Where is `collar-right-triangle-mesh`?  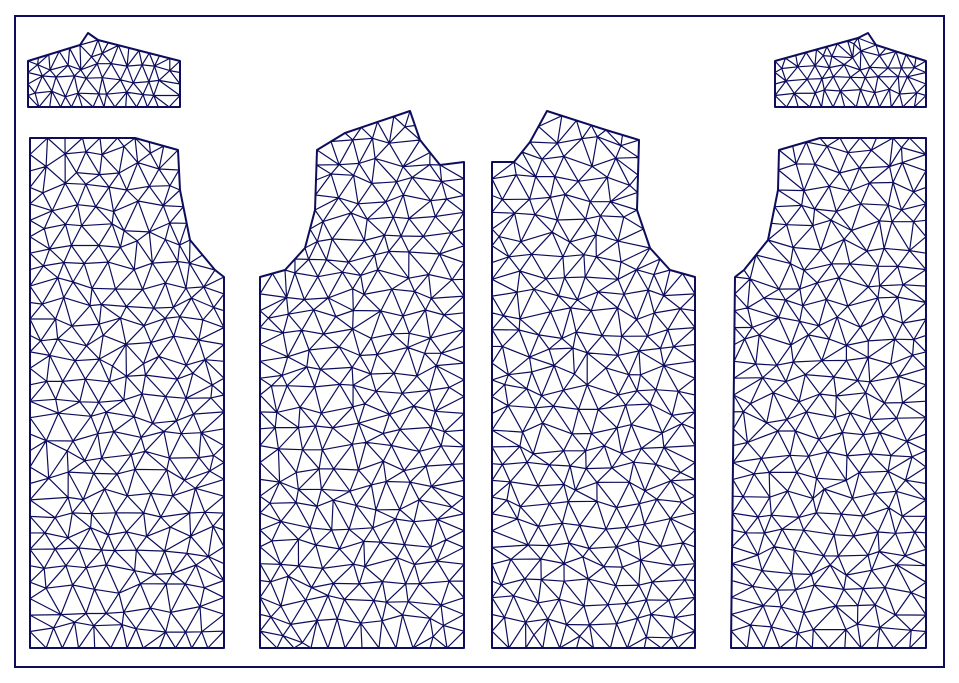
collar-right-triangle-mesh is located at coordinates (850, 70).